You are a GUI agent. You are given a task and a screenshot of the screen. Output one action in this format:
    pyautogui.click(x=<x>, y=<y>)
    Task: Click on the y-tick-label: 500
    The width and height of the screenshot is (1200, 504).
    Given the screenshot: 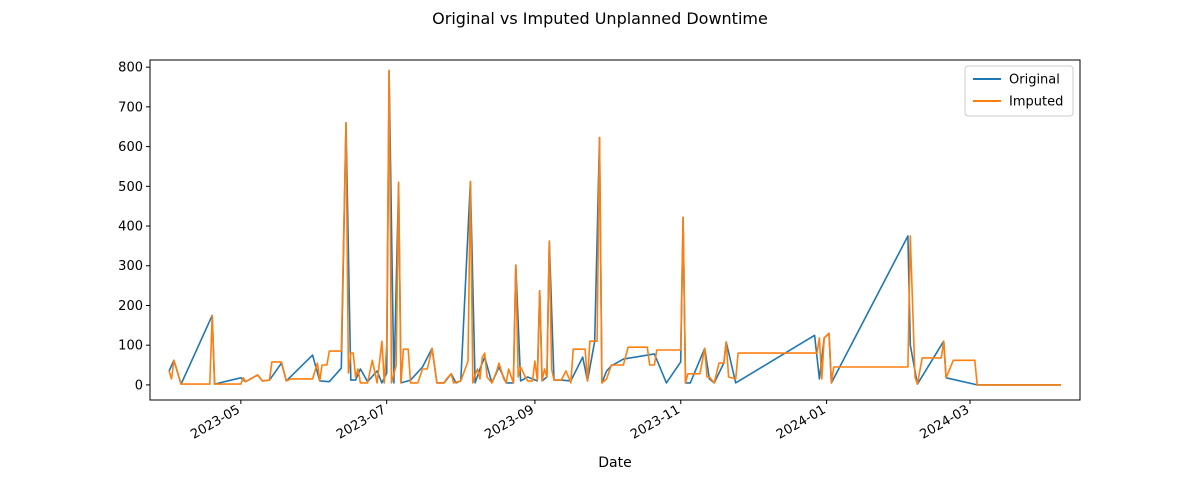 What is the action you would take?
    pyautogui.click(x=130, y=187)
    